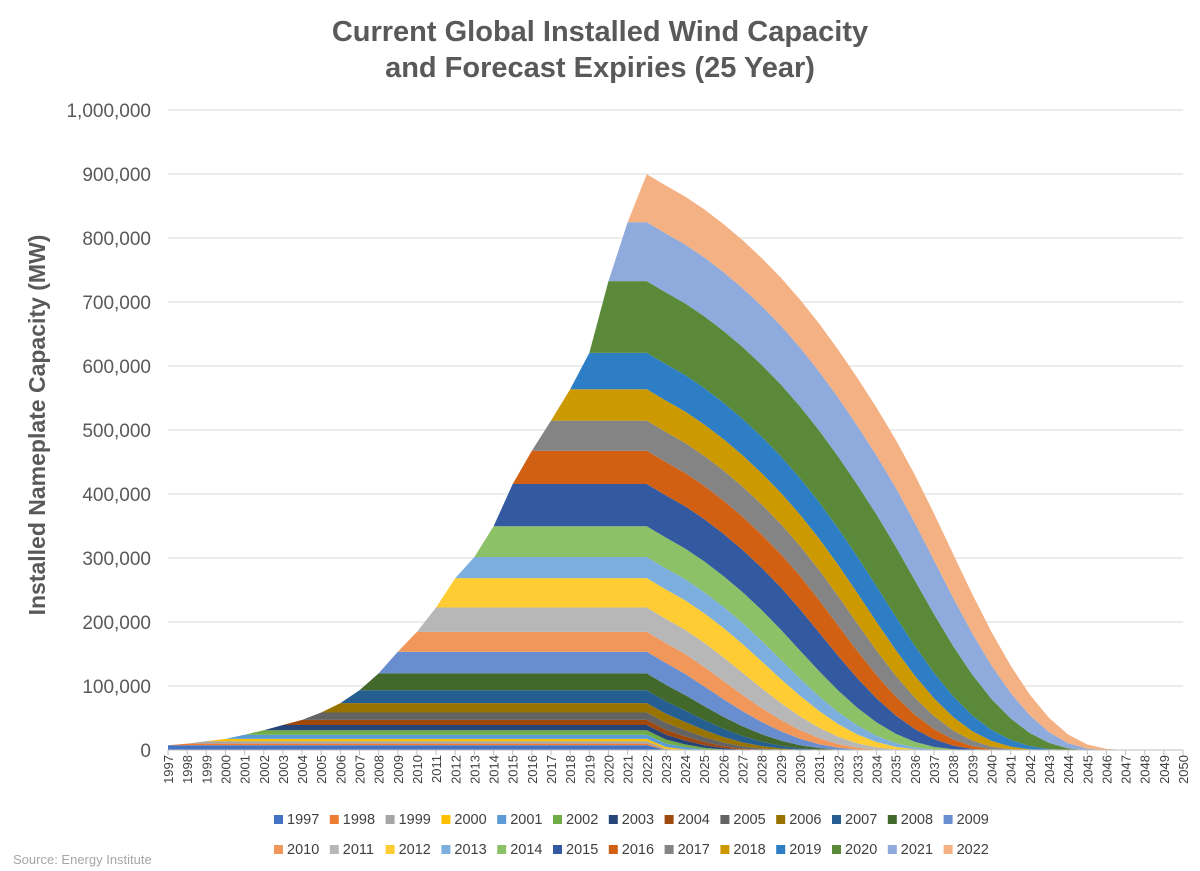 The image size is (1200, 871). I want to click on x-tick-label: 2004, so click(302, 769).